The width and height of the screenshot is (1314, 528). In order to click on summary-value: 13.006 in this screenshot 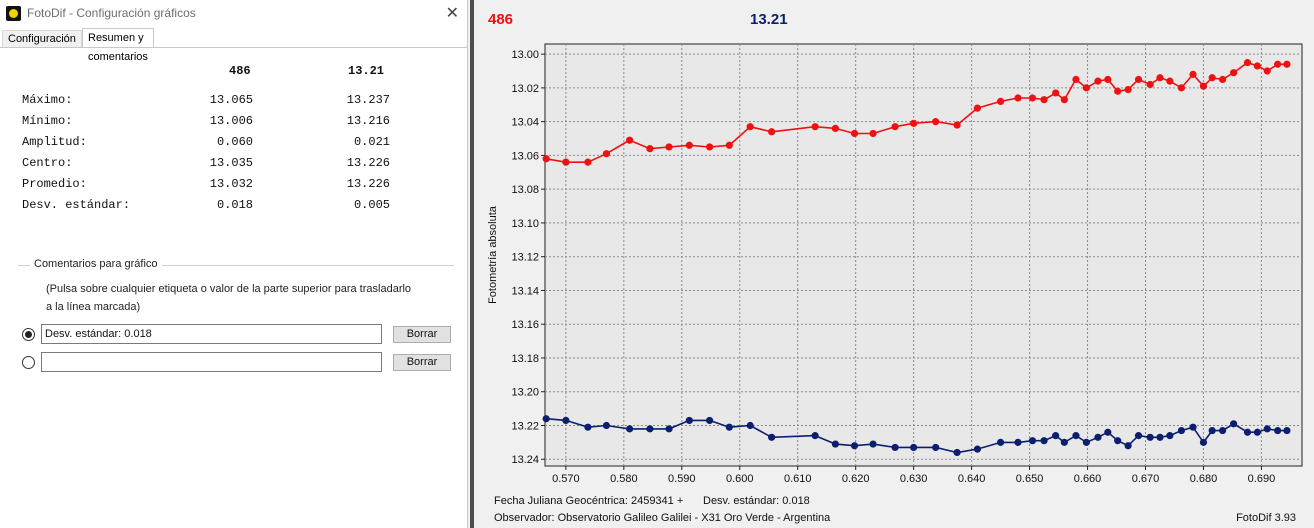, I will do `click(231, 121)`.